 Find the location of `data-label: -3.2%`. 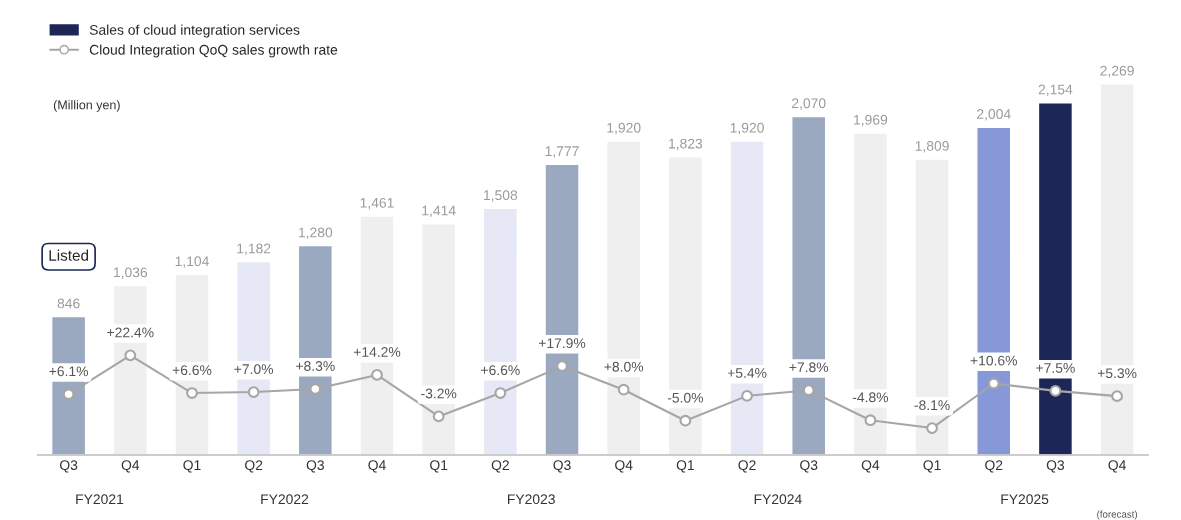

data-label: -3.2% is located at coordinates (439, 393).